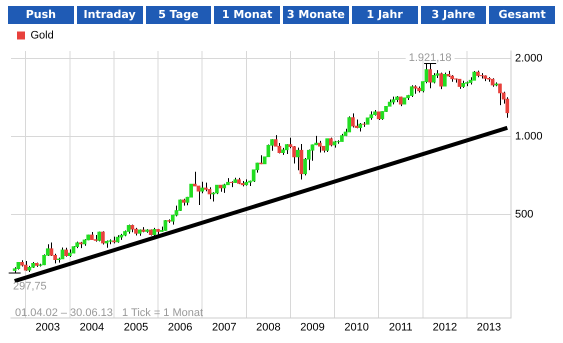 The height and width of the screenshot is (343, 563). Describe the element at coordinates (247, 15) in the screenshot. I see `text: 1 Monat` at that location.